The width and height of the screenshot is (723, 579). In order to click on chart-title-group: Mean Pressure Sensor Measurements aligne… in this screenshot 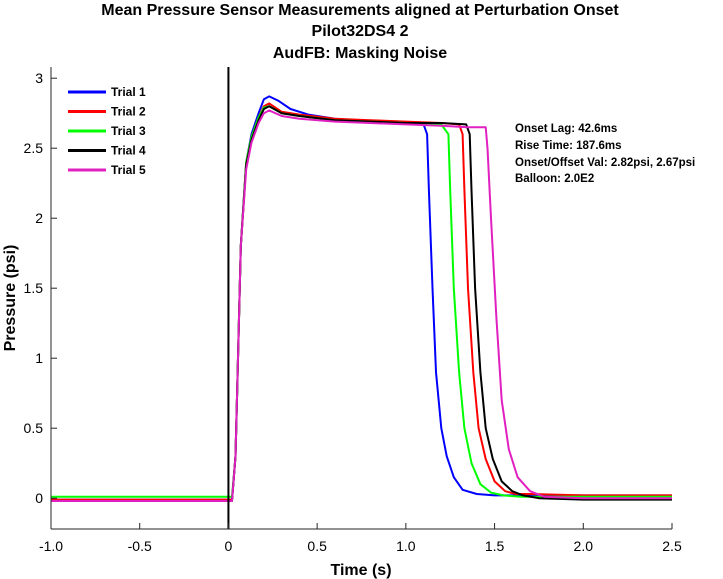, I will do `click(360, 32)`.